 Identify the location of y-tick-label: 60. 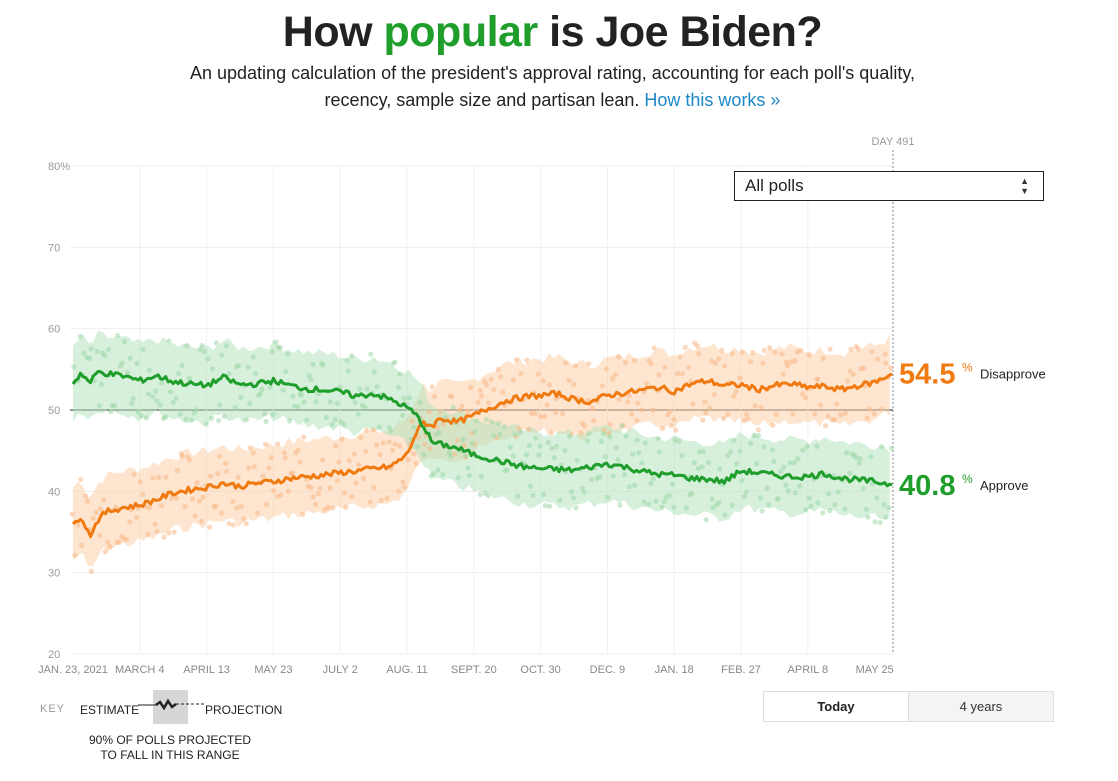
(54, 330).